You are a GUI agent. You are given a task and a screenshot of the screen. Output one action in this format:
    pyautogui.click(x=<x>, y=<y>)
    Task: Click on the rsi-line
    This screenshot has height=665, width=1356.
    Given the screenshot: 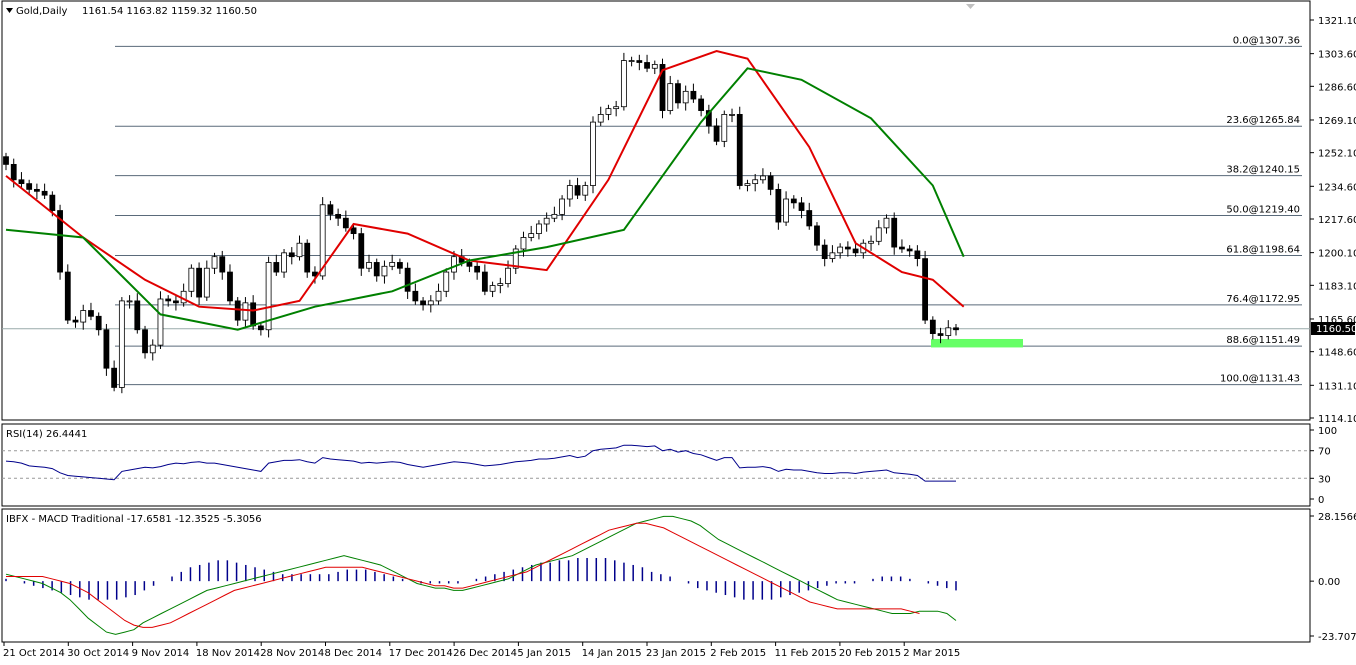 What is the action you would take?
    pyautogui.click(x=480, y=463)
    